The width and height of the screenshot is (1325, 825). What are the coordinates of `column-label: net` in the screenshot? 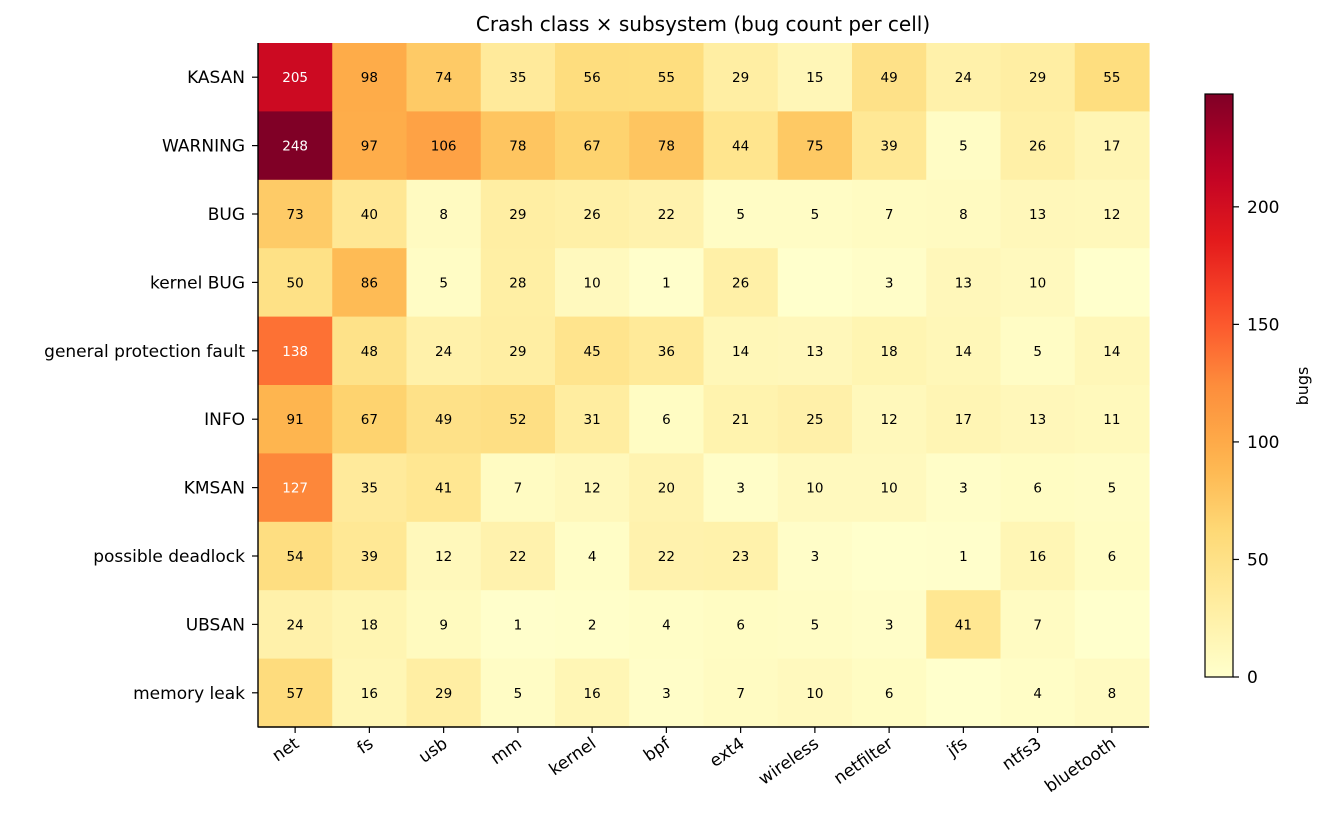 It's located at (286, 750).